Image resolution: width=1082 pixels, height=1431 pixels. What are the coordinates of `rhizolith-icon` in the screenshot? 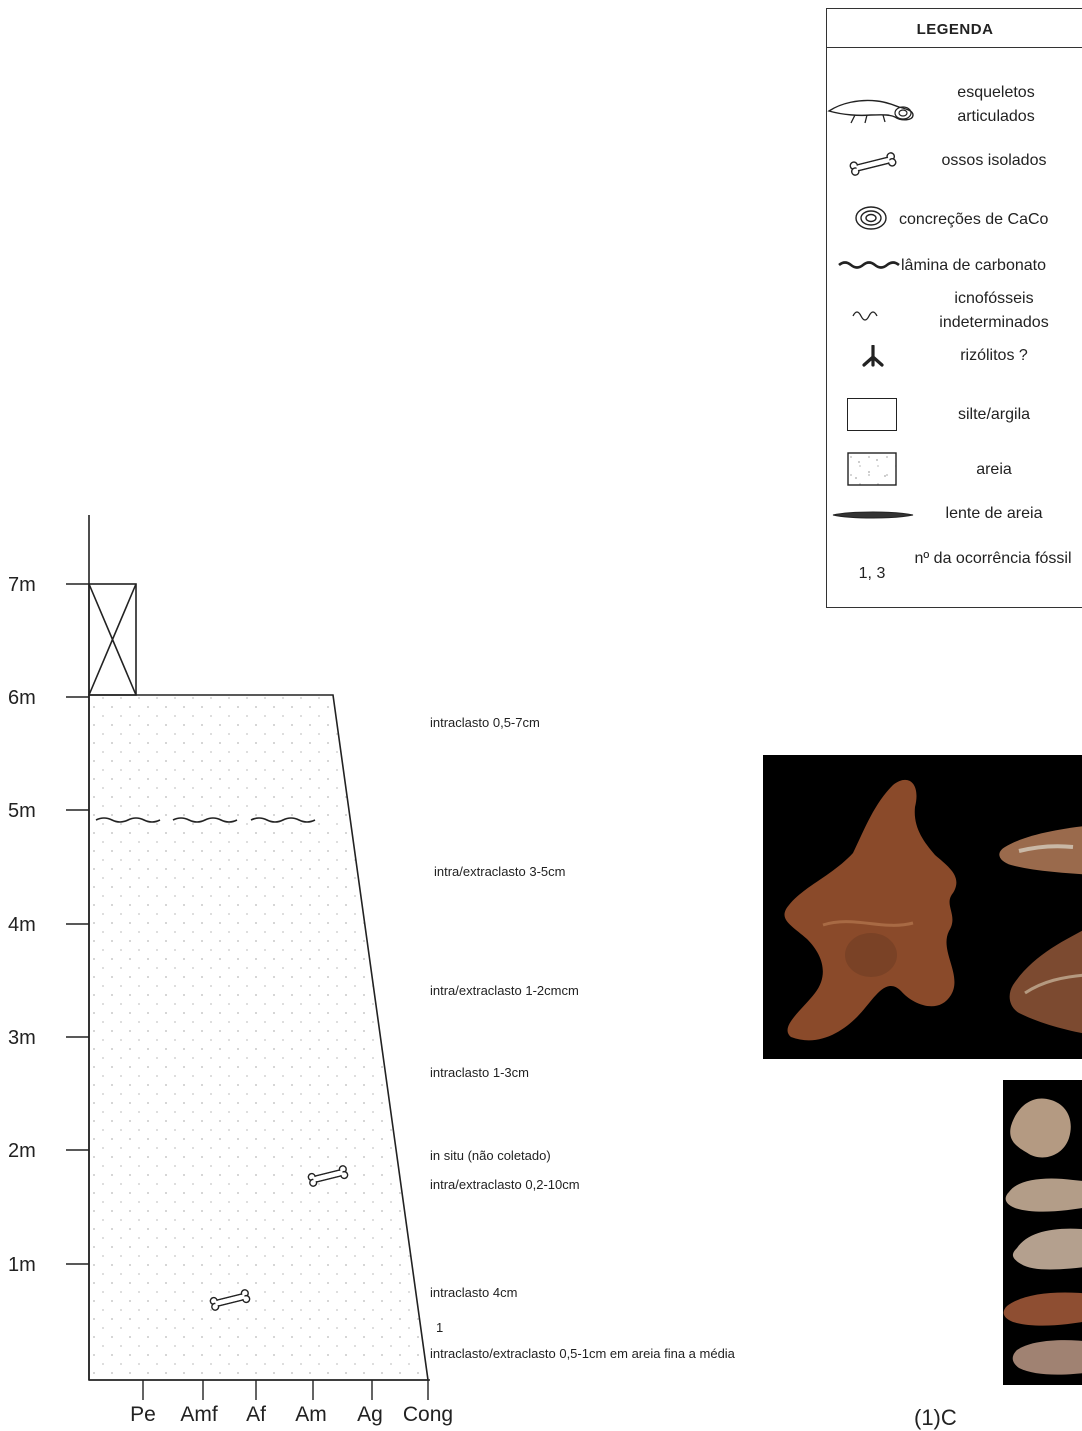 It's located at (873, 356).